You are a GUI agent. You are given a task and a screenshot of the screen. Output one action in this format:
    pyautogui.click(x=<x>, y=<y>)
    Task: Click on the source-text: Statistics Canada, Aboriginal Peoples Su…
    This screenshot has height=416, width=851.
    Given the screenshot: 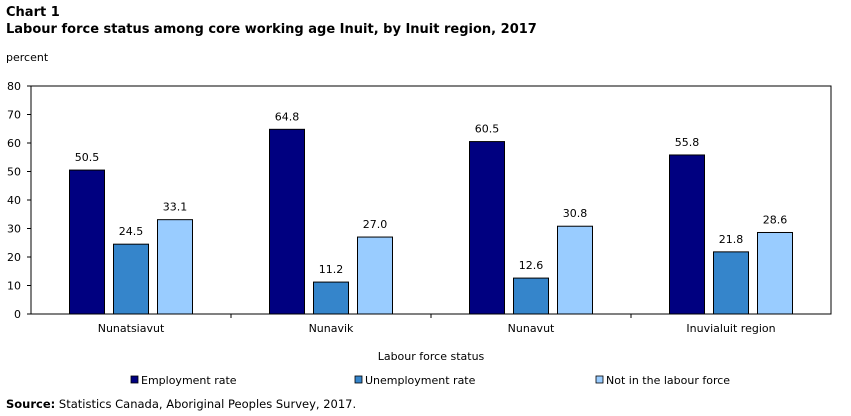 What is the action you would take?
    pyautogui.click(x=207, y=404)
    